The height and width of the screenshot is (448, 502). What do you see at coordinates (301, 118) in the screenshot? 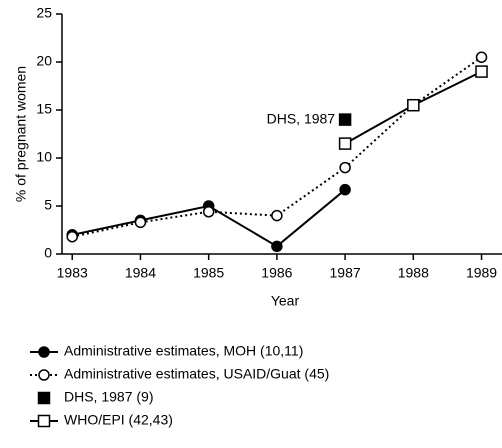
I see `annotation: DHS, 1987` at bounding box center [301, 118].